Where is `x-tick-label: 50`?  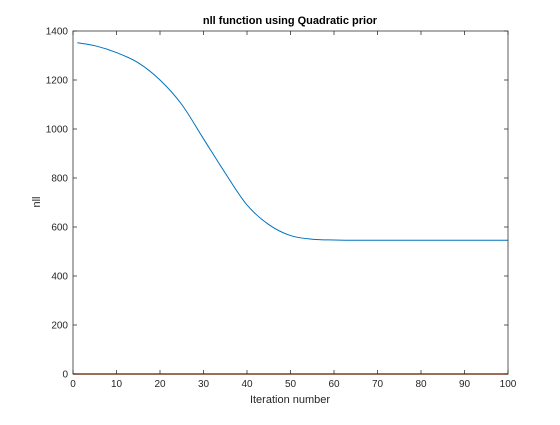 x-tick-label: 50 is located at coordinates (291, 384).